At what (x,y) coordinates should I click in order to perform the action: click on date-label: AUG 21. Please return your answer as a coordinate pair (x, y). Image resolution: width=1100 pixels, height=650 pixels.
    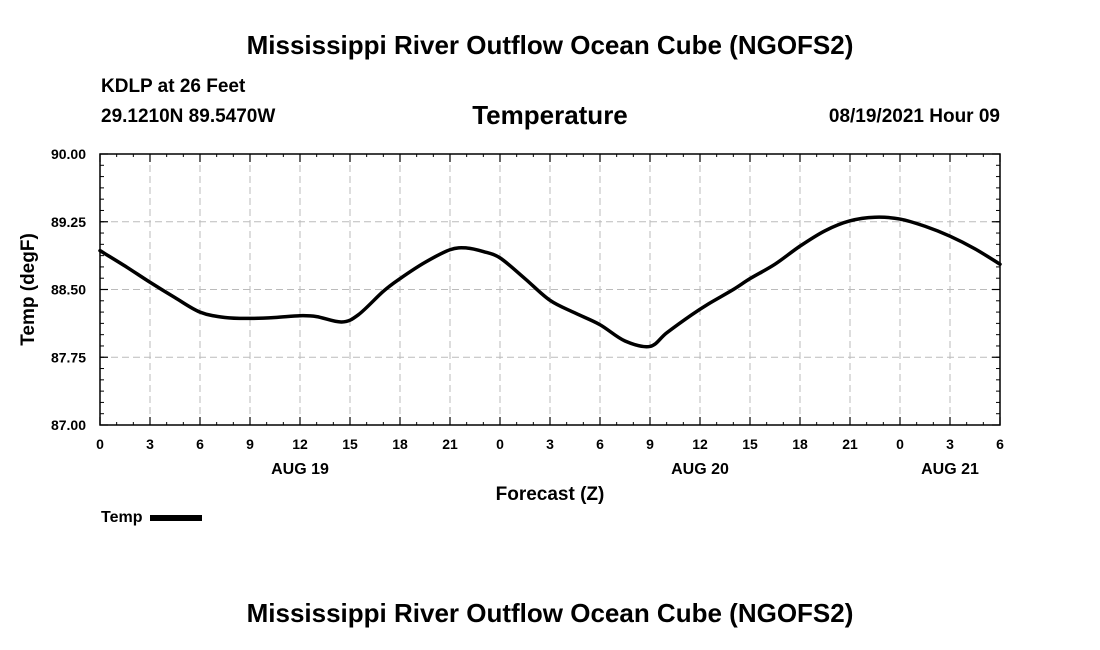
    Looking at the image, I should click on (950, 469).